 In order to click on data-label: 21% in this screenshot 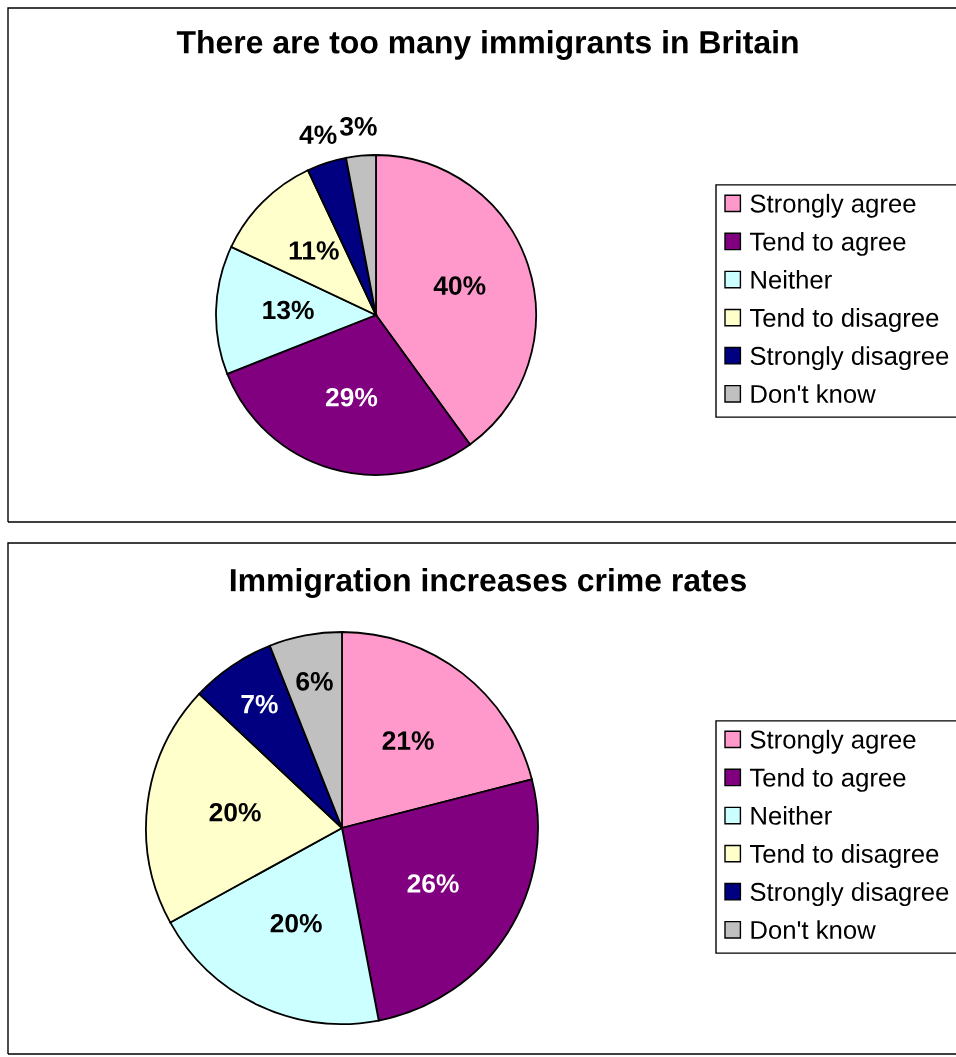, I will do `click(408, 740)`.